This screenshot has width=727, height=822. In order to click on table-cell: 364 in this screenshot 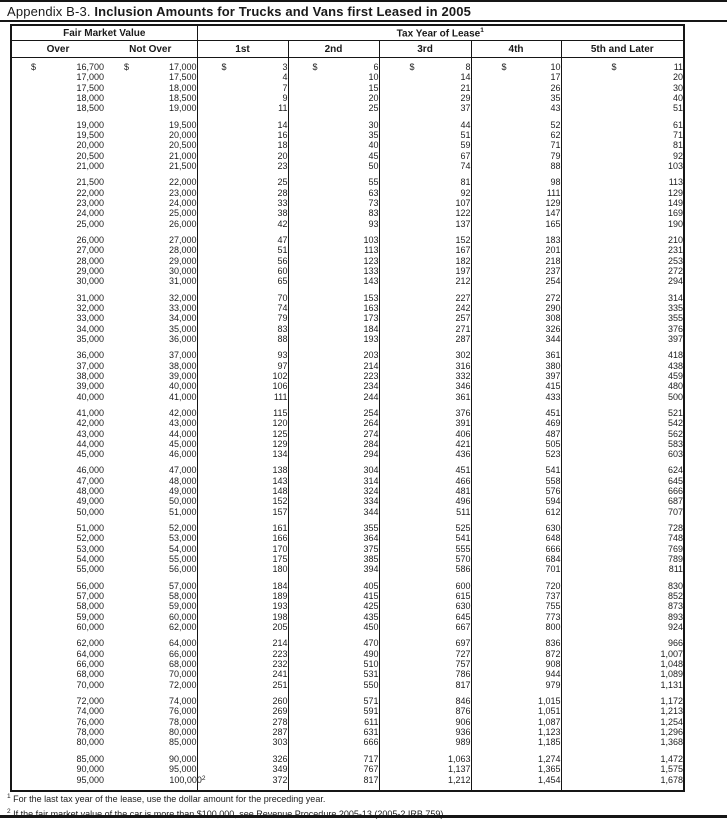, I will do `click(333, 538)`.